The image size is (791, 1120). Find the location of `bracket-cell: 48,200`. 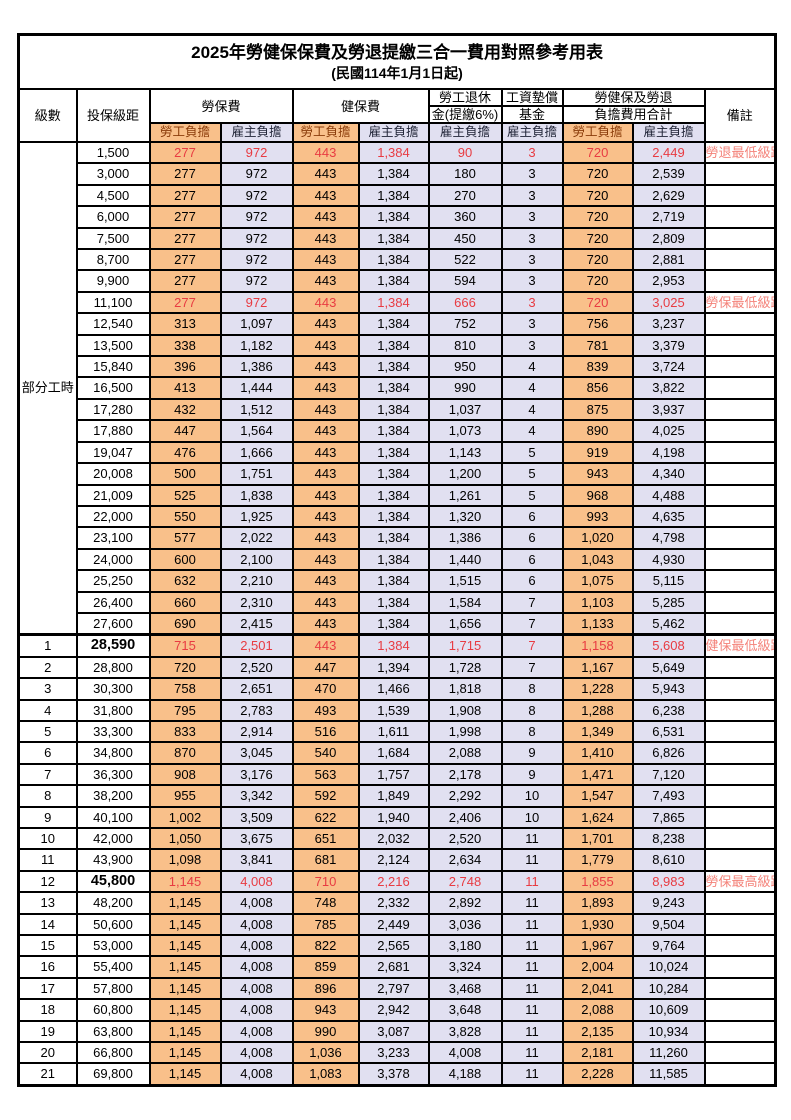

bracket-cell: 48,200 is located at coordinates (113, 903).